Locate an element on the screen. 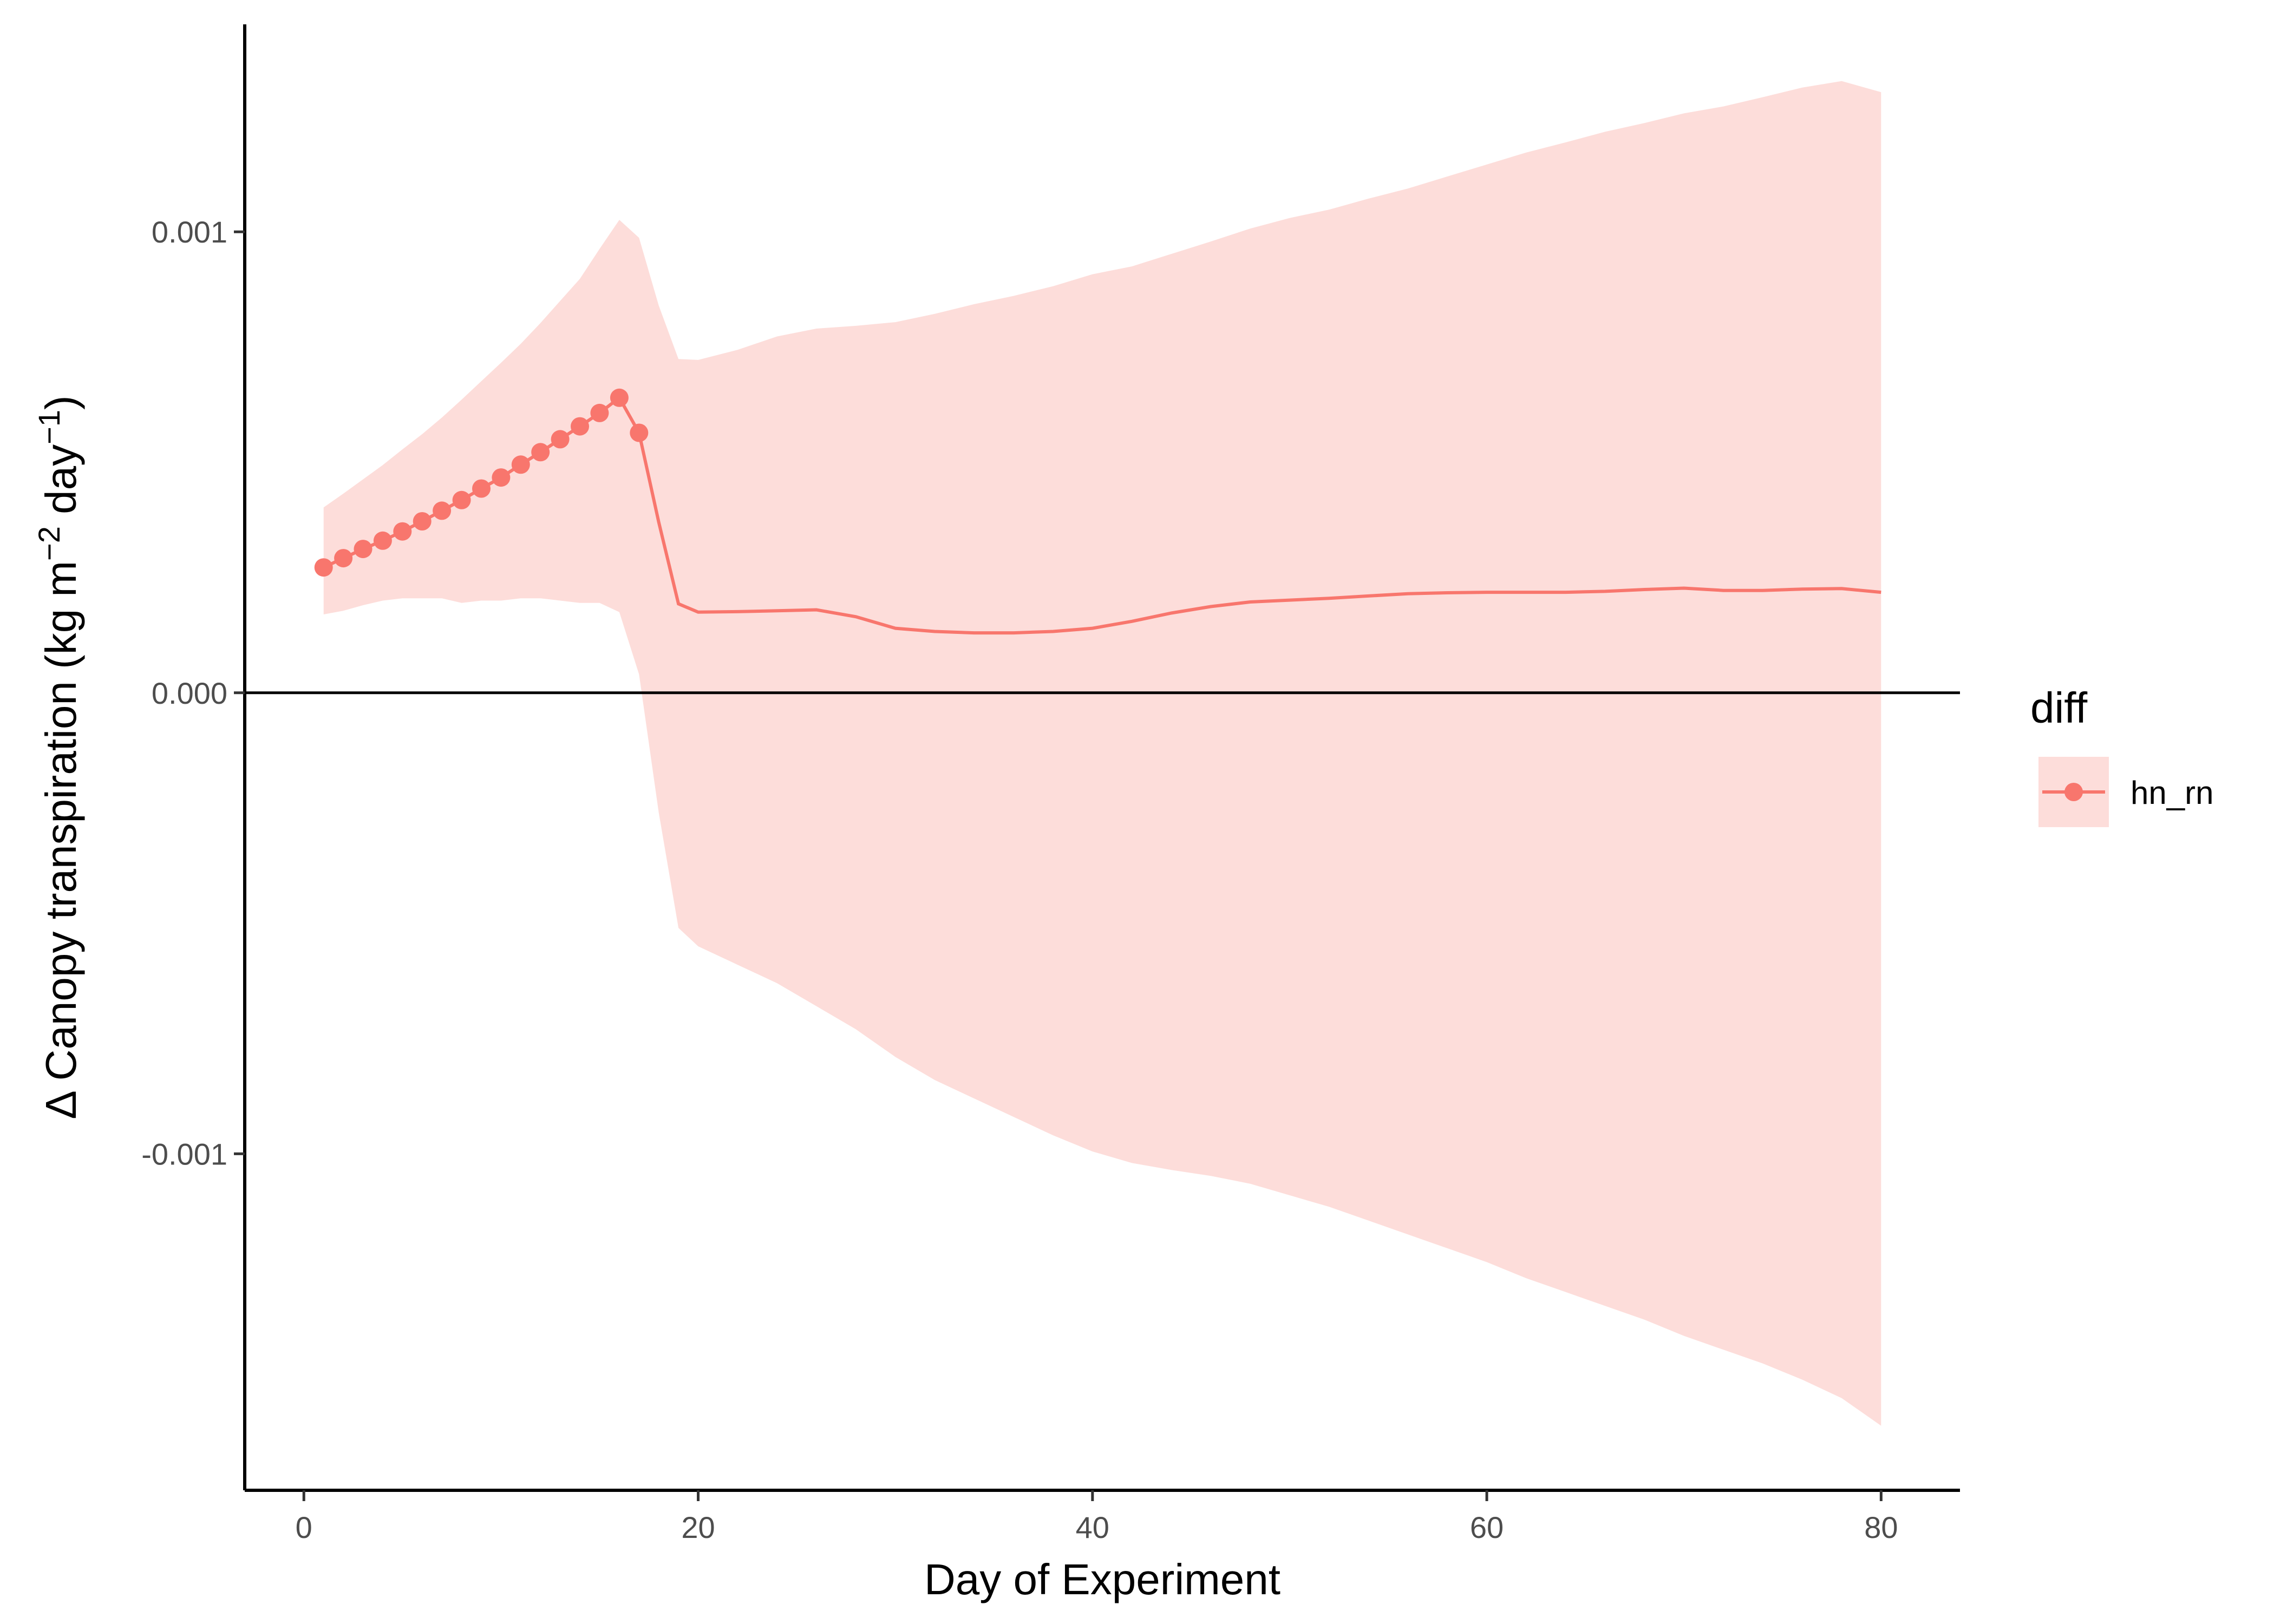 This screenshot has height=1624, width=2274. y-axis-title-exponent-2: −1 is located at coordinates (49, 427).